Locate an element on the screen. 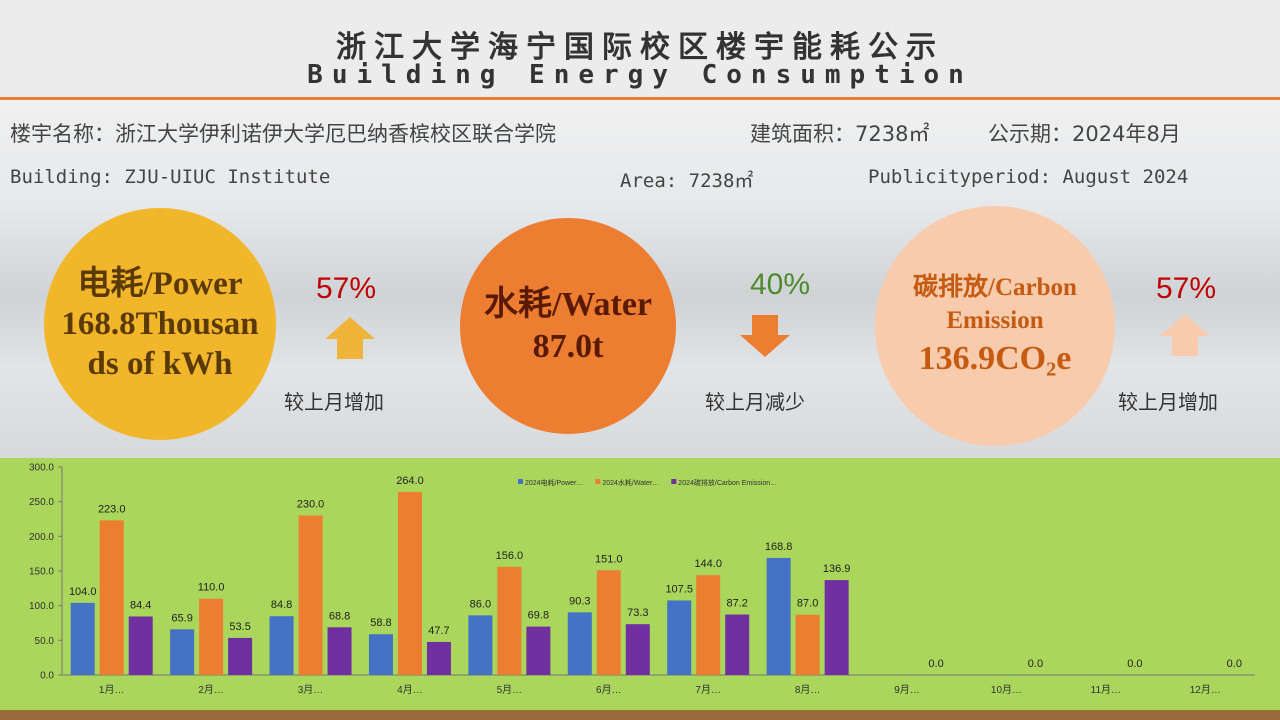 Image resolution: width=1280 pixels, height=720 pixels. data-label: 90.3 is located at coordinates (579, 601).